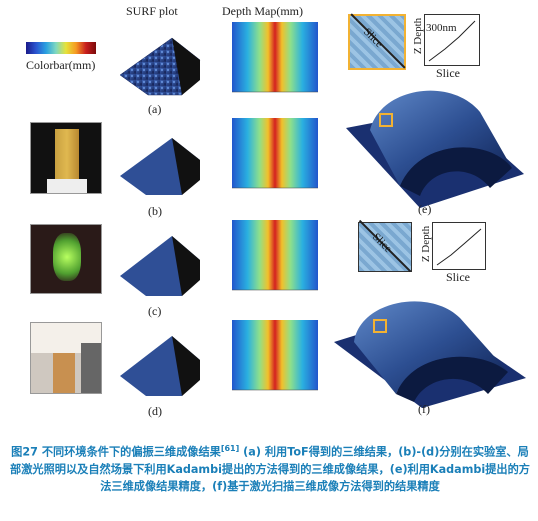  I want to click on caption-ref: [61], so click(230, 448).